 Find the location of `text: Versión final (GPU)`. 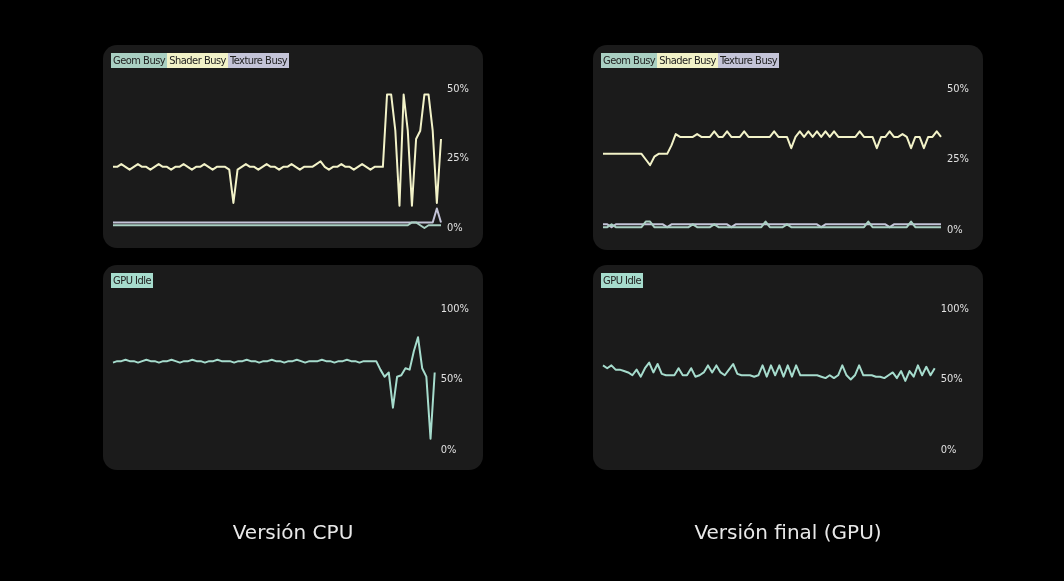

text: Versión final (GPU) is located at coordinates (788, 532).